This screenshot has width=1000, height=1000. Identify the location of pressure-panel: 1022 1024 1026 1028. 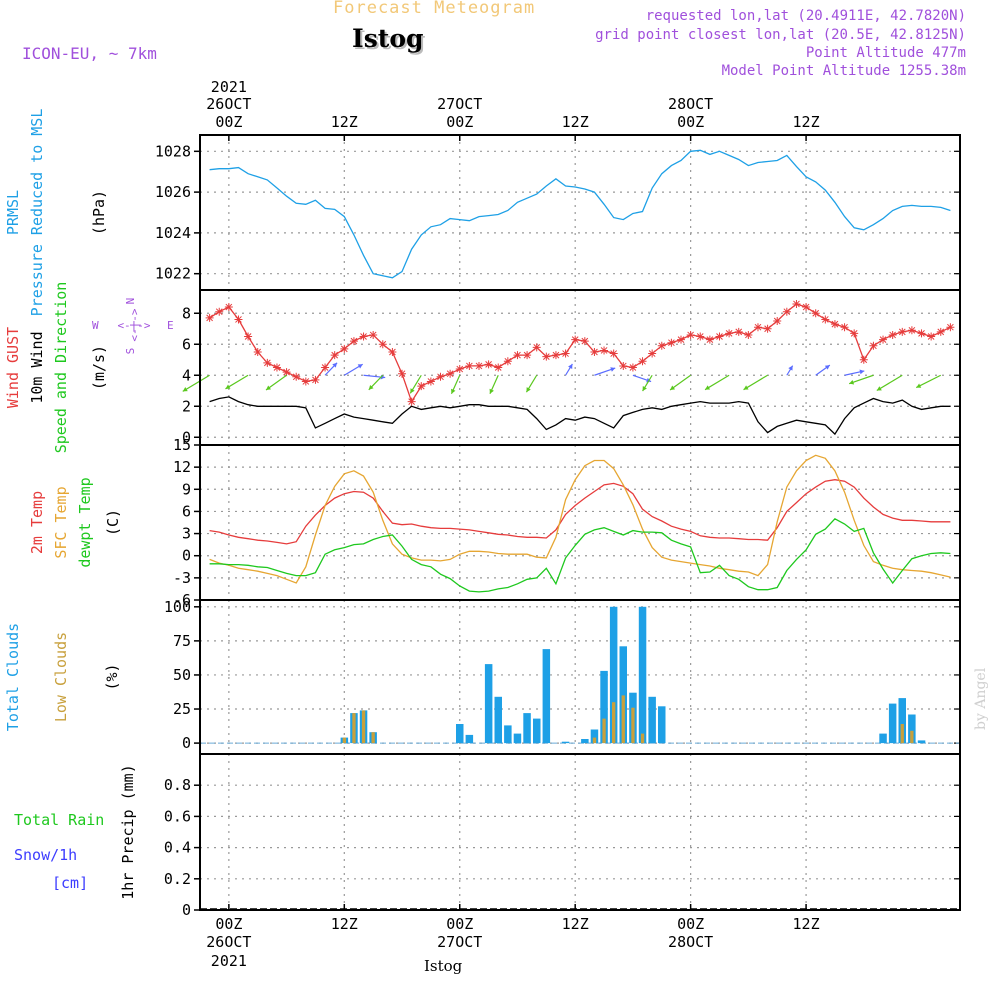
(558, 212).